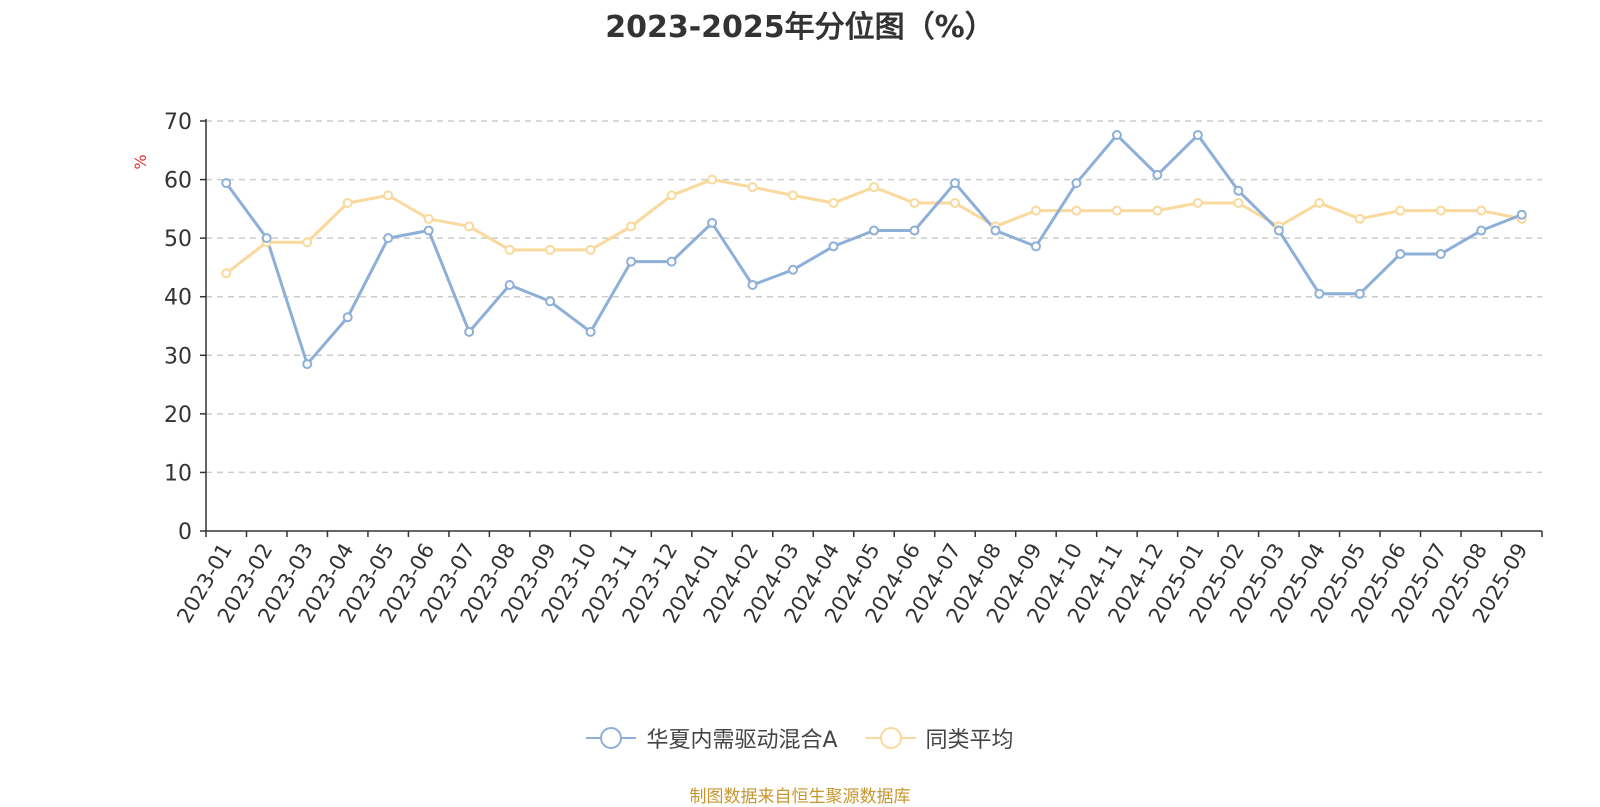 This screenshot has height=807, width=1600. What do you see at coordinates (800, 27) in the screenshot?
I see `chart-title: 2023-2025年分位图（%）` at bounding box center [800, 27].